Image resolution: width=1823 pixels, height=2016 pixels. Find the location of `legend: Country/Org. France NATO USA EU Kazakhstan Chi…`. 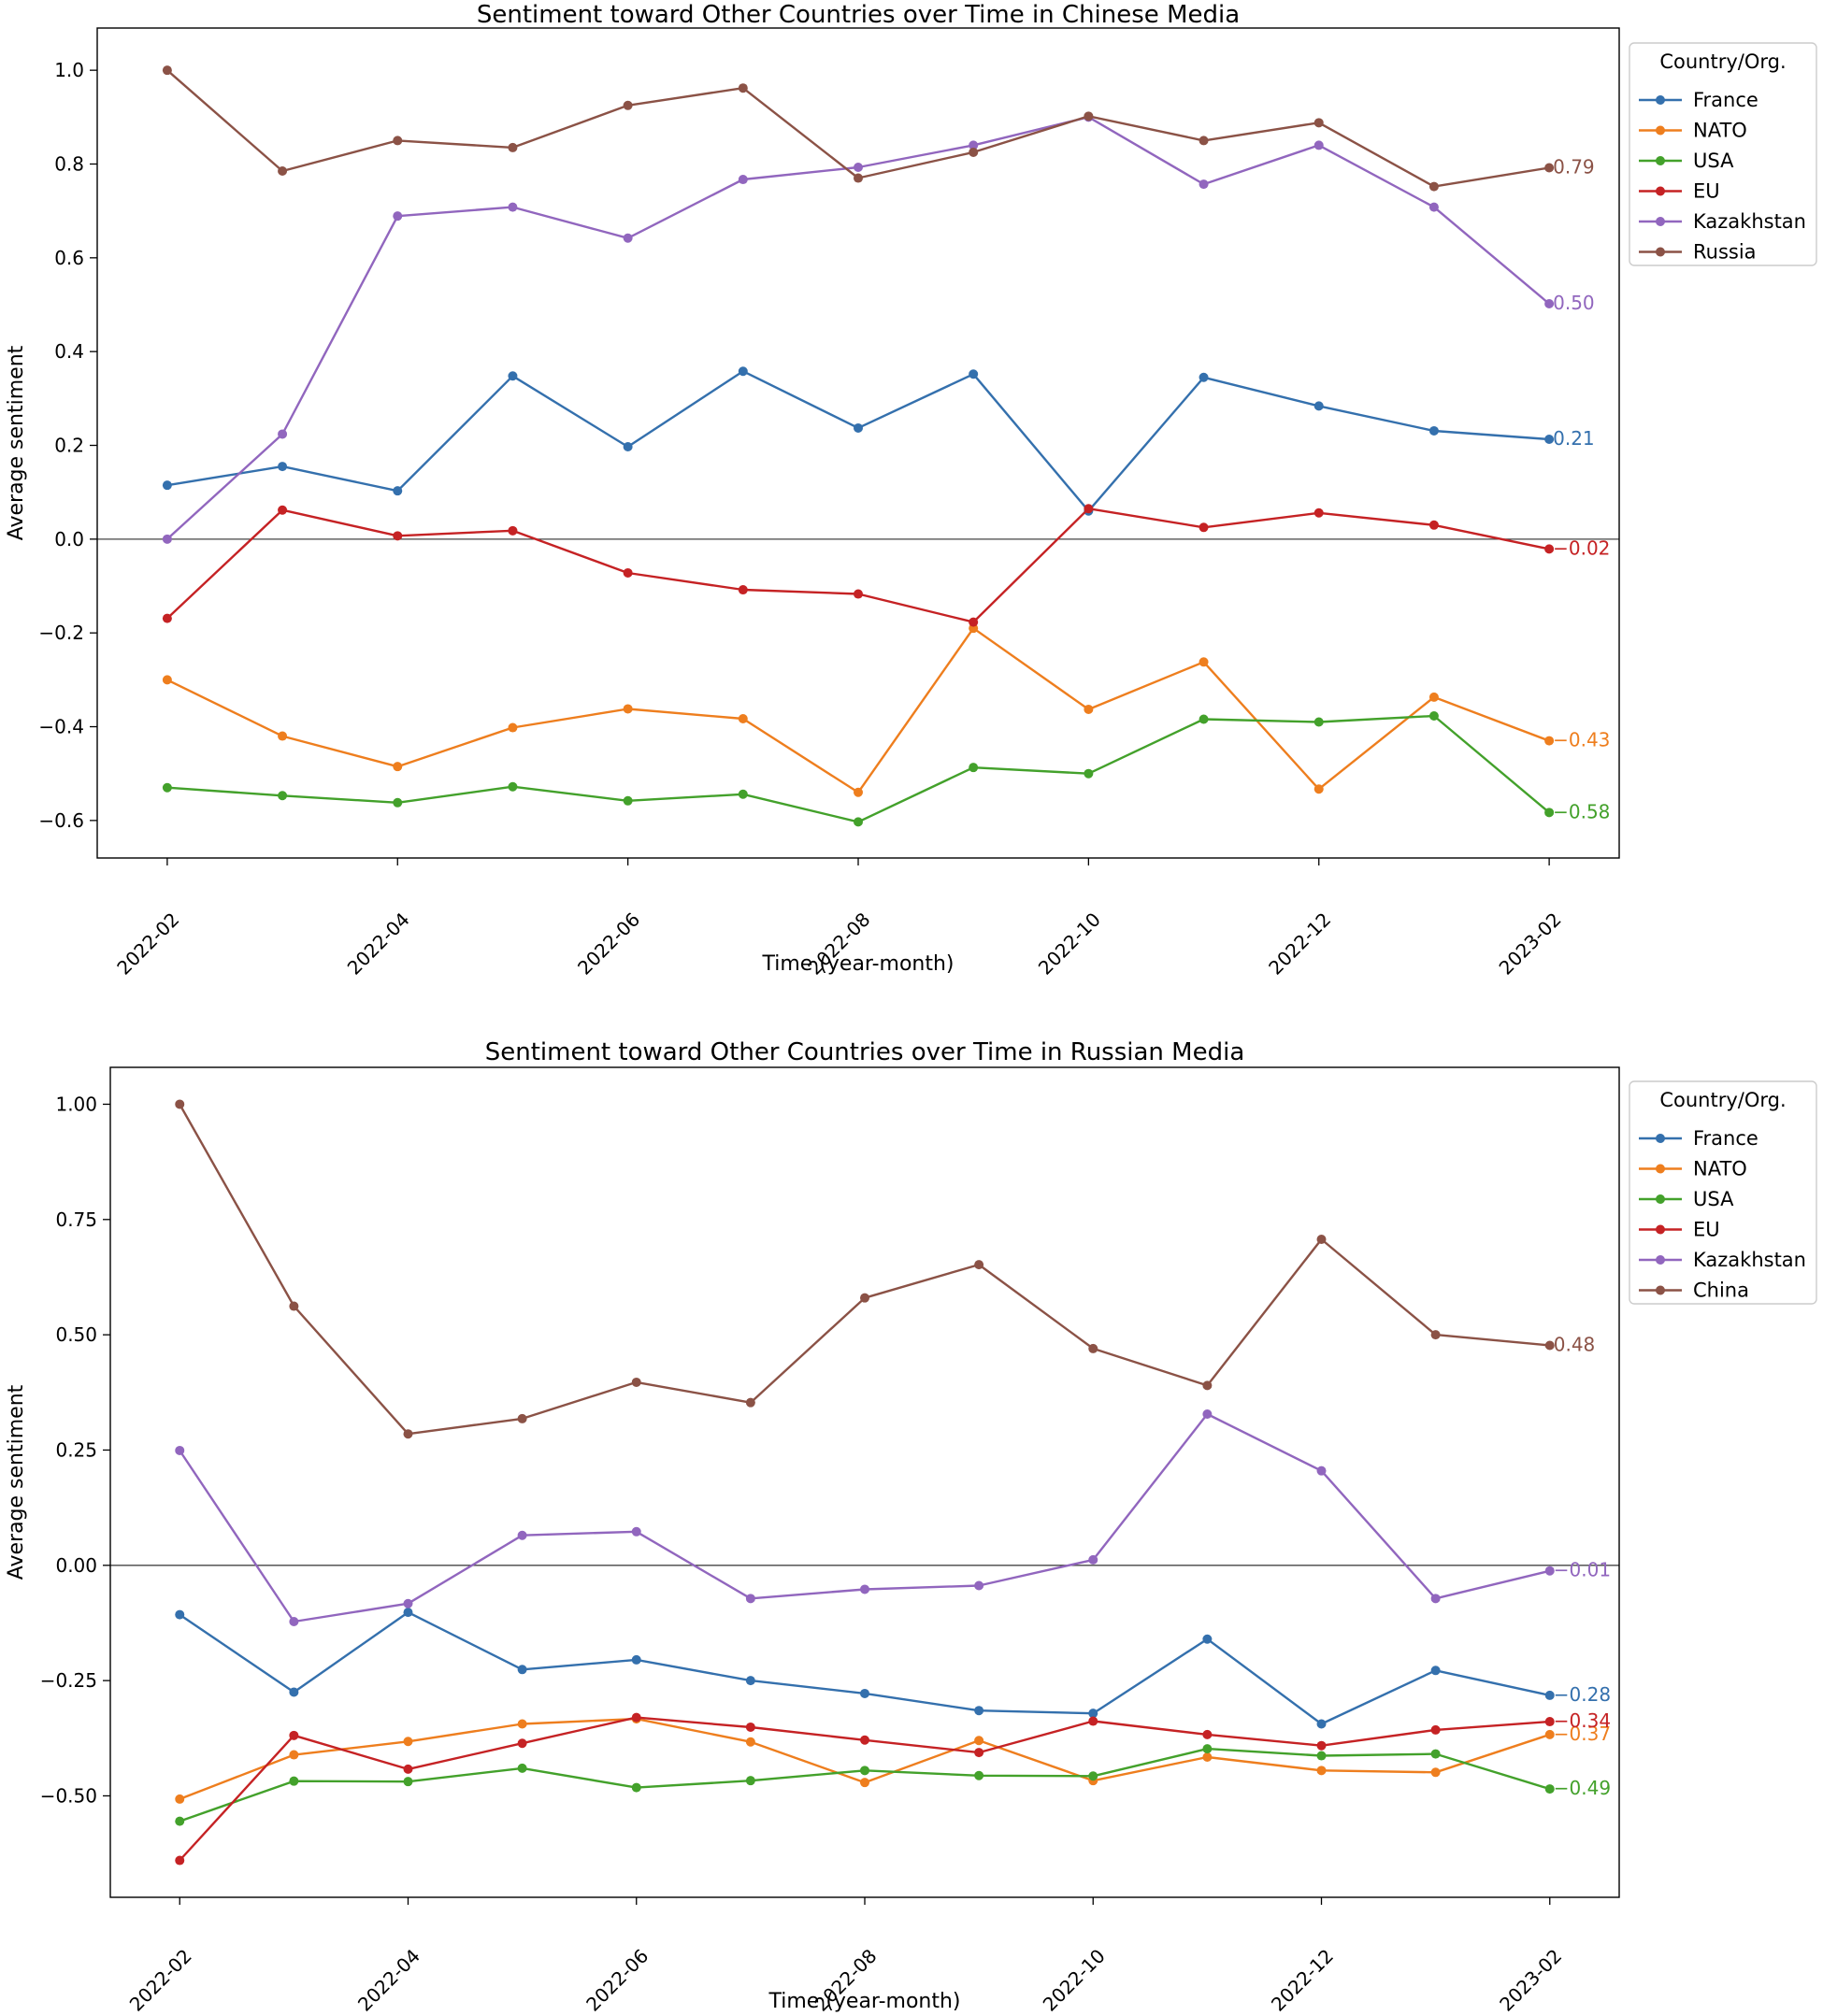

legend: Country/Org. France NATO USA EU Kazakhstan Chi… is located at coordinates (1723, 1192).